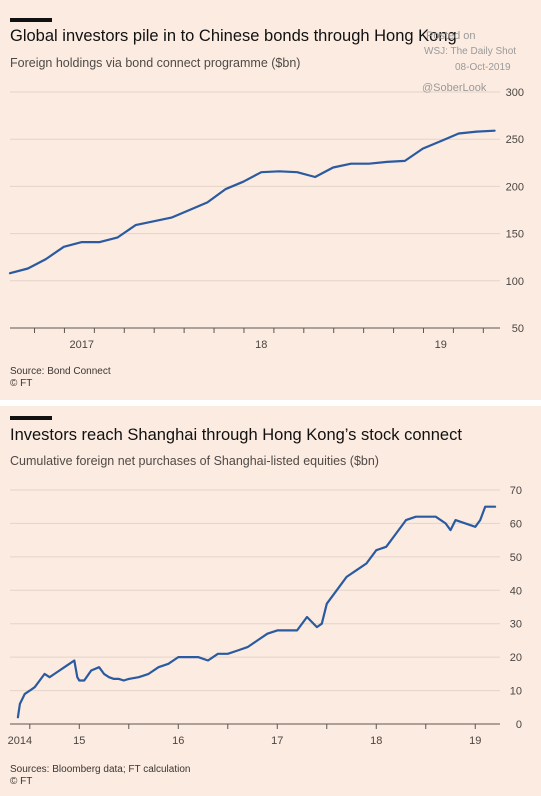 The height and width of the screenshot is (796, 541). Describe the element at coordinates (178, 741) in the screenshot. I see `x-tick-label: 16` at that location.